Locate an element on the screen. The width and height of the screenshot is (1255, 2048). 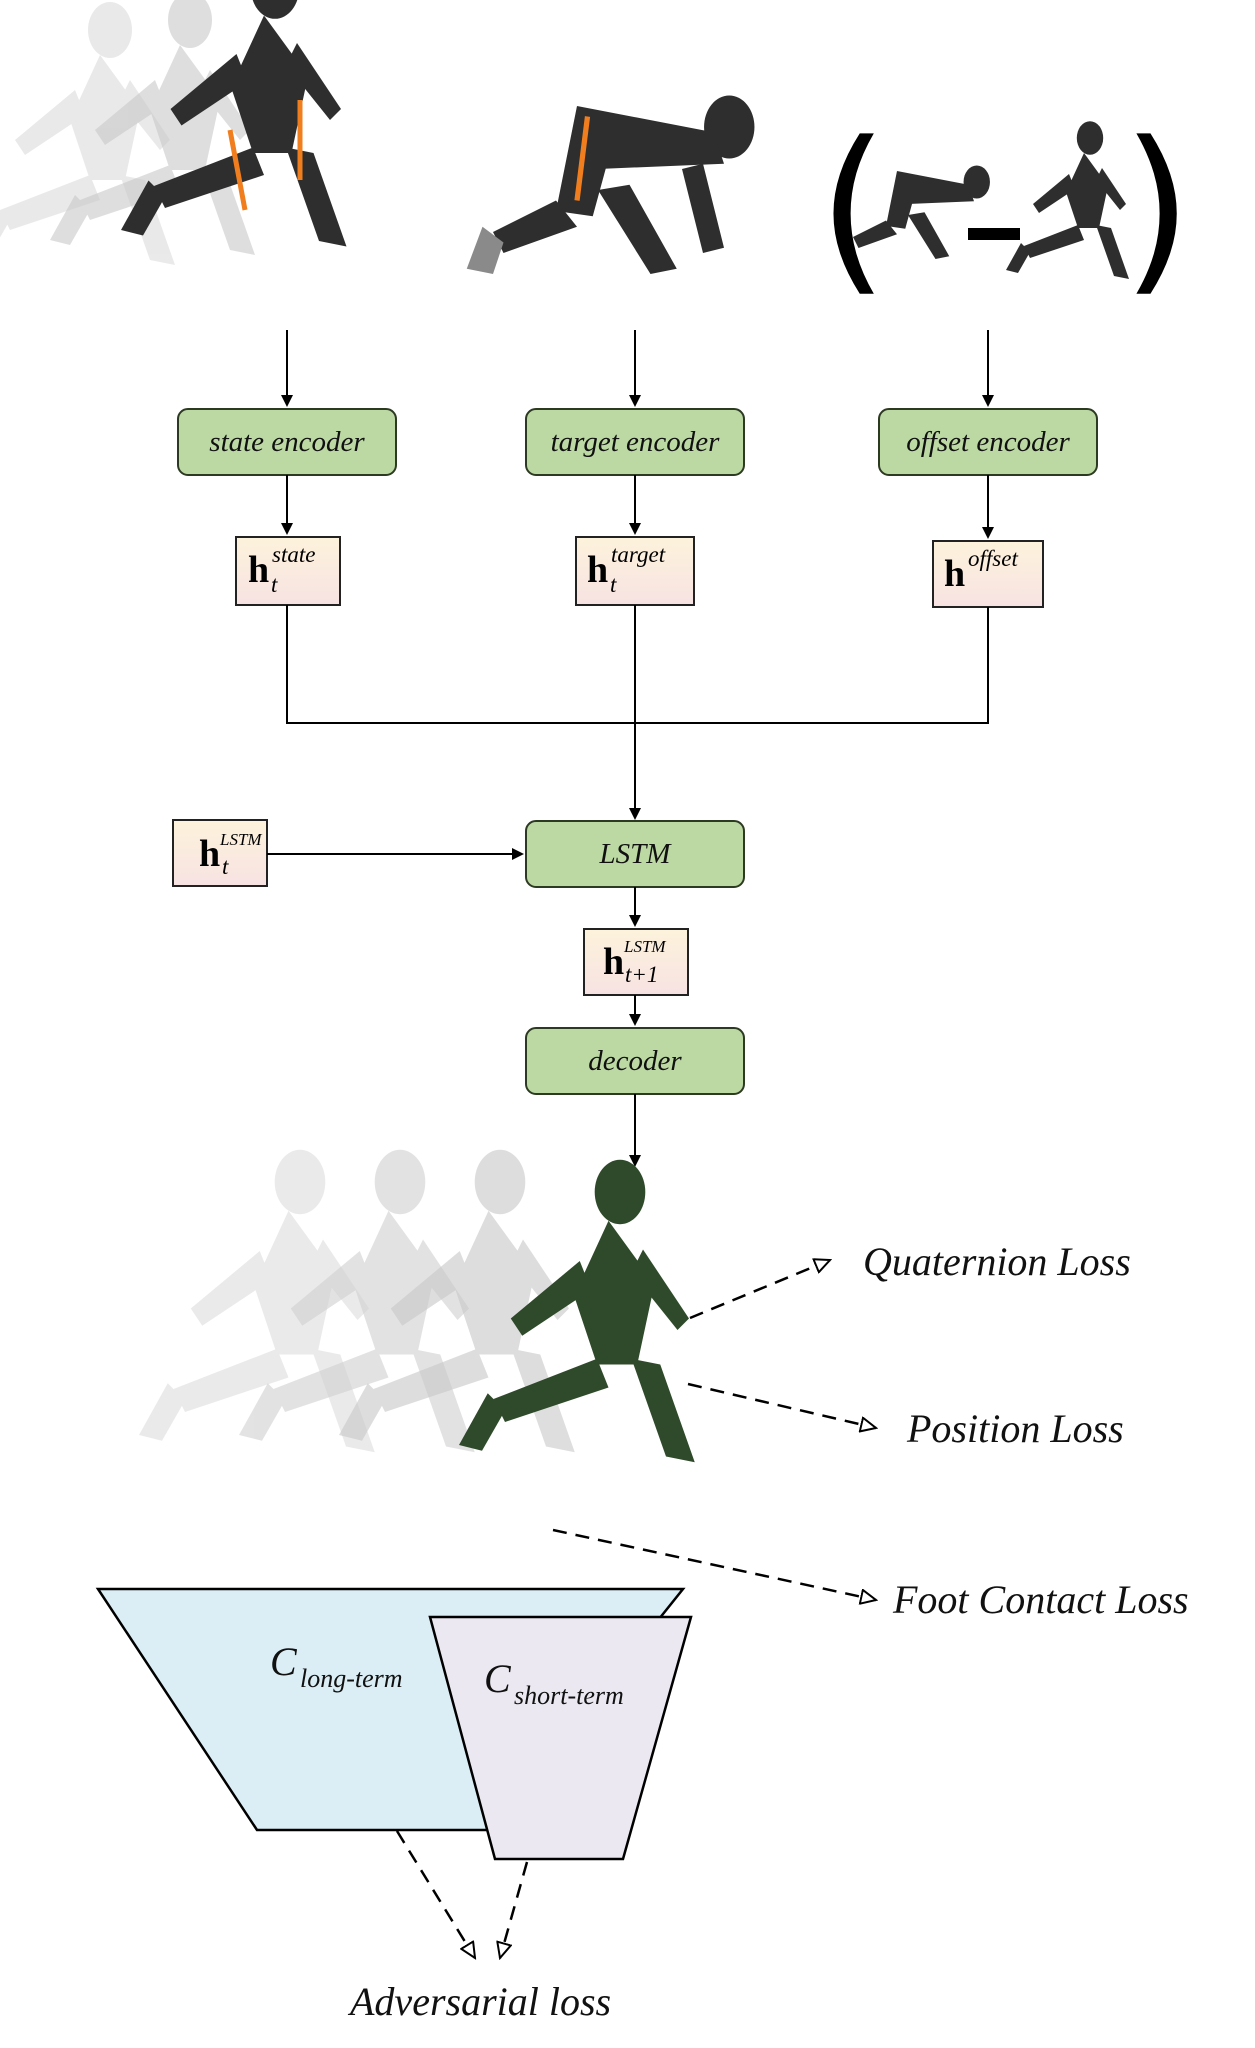
short-term-critic-symbol: C is located at coordinates (498, 1678).